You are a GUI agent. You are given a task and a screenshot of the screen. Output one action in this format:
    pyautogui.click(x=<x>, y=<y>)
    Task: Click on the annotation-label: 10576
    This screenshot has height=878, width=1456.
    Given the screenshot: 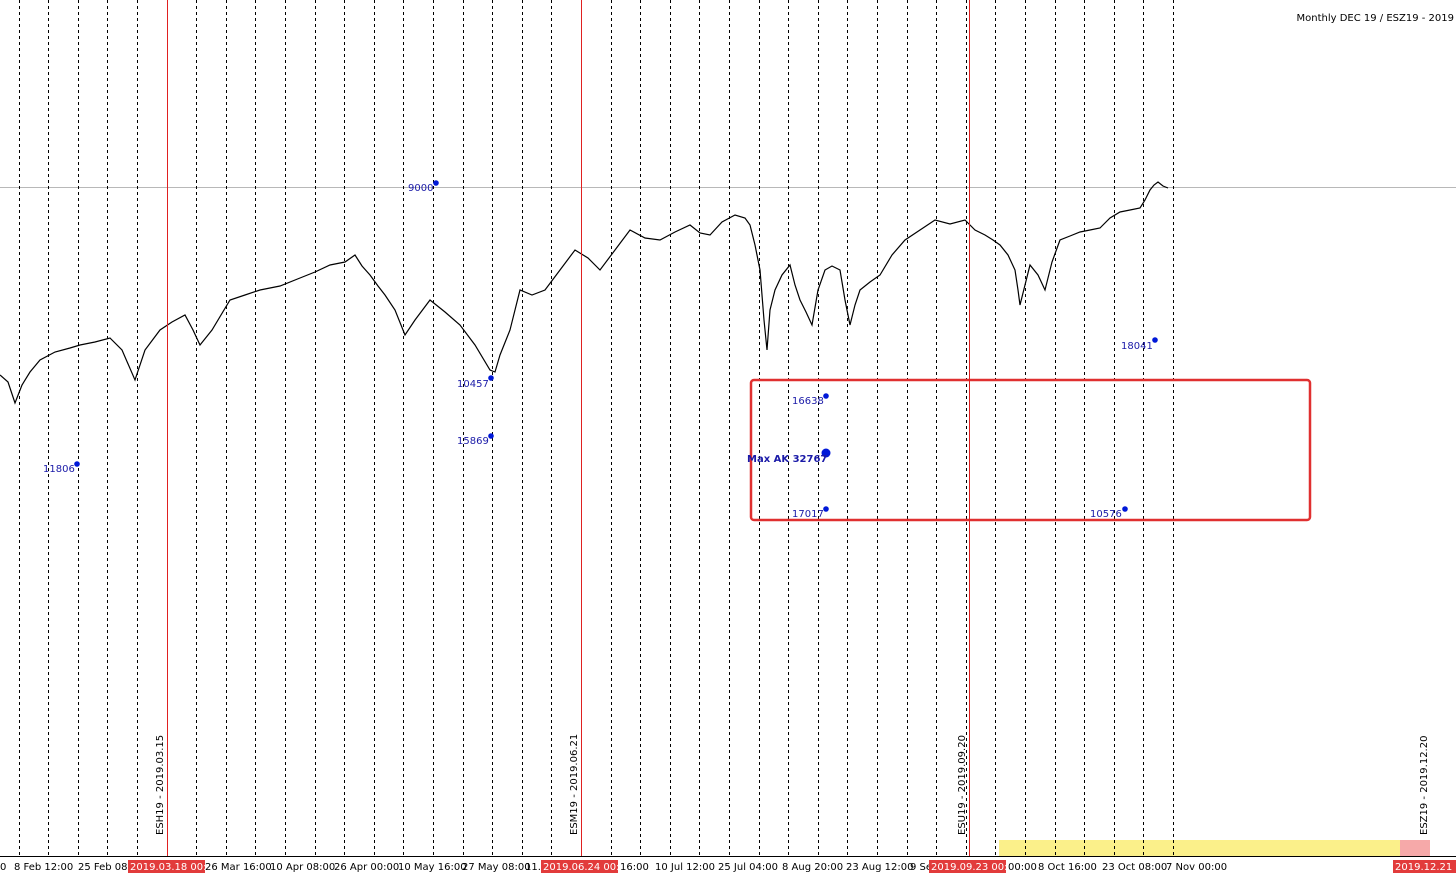 What is the action you would take?
    pyautogui.click(x=1106, y=514)
    